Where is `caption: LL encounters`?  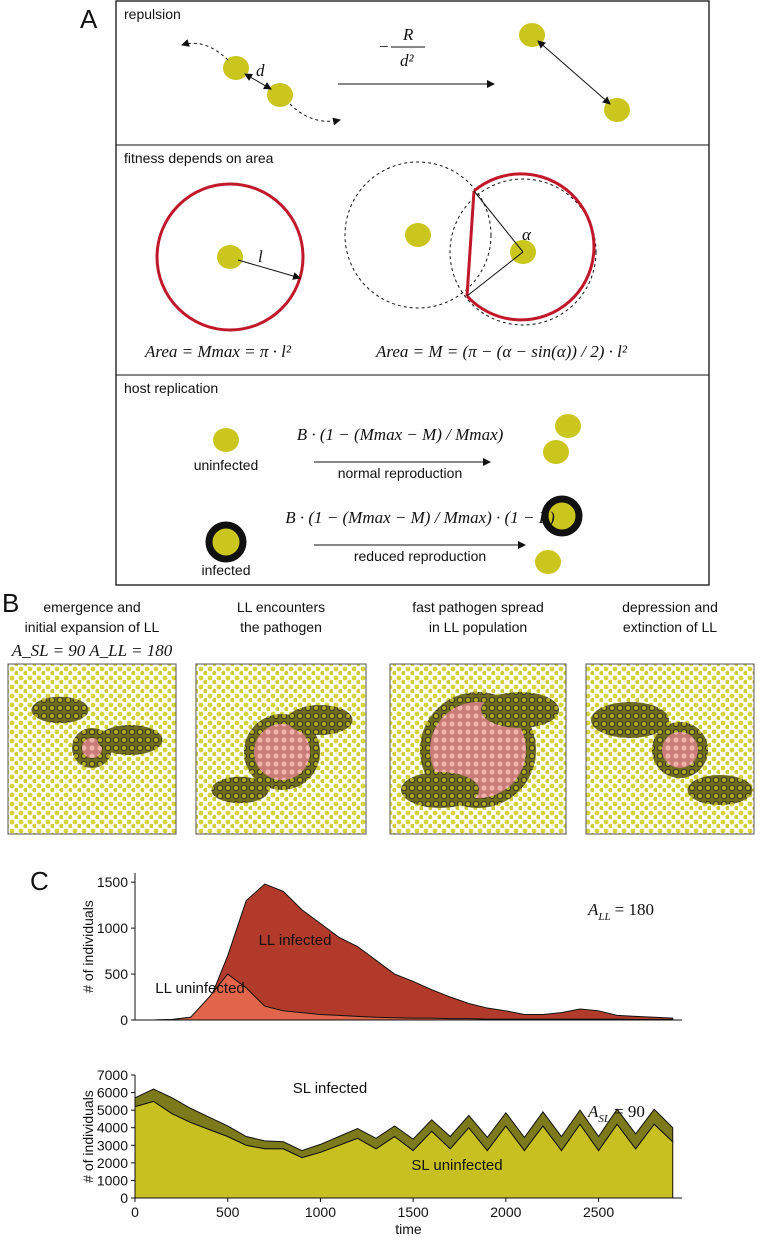 caption: LL encounters is located at coordinates (281, 607).